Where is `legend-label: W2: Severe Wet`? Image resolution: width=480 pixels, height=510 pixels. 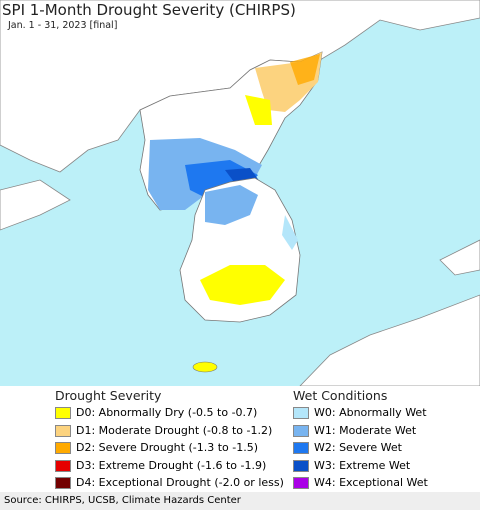
legend-label: W2: Severe Wet is located at coordinates (358, 447).